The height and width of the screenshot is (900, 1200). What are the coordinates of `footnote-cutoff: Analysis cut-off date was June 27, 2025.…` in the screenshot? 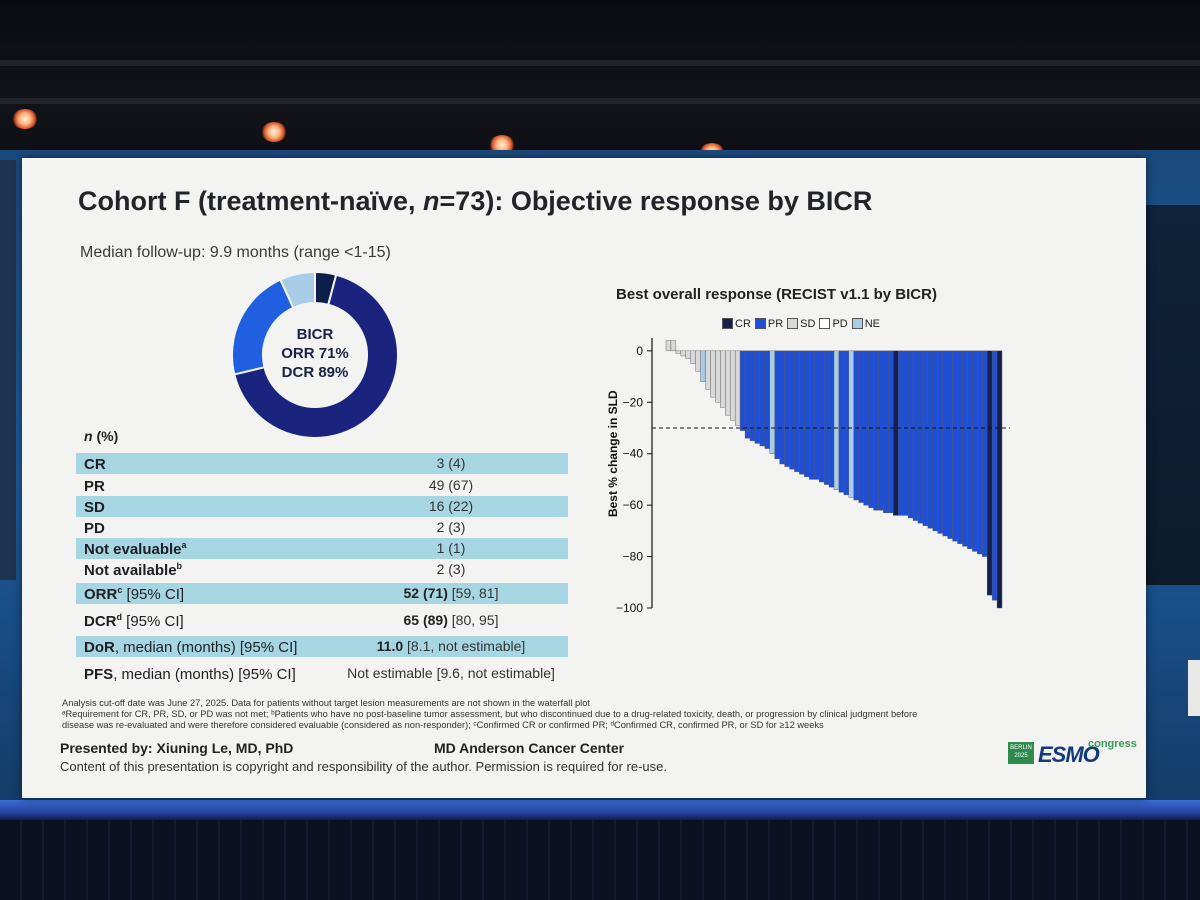 It's located at (326, 703).